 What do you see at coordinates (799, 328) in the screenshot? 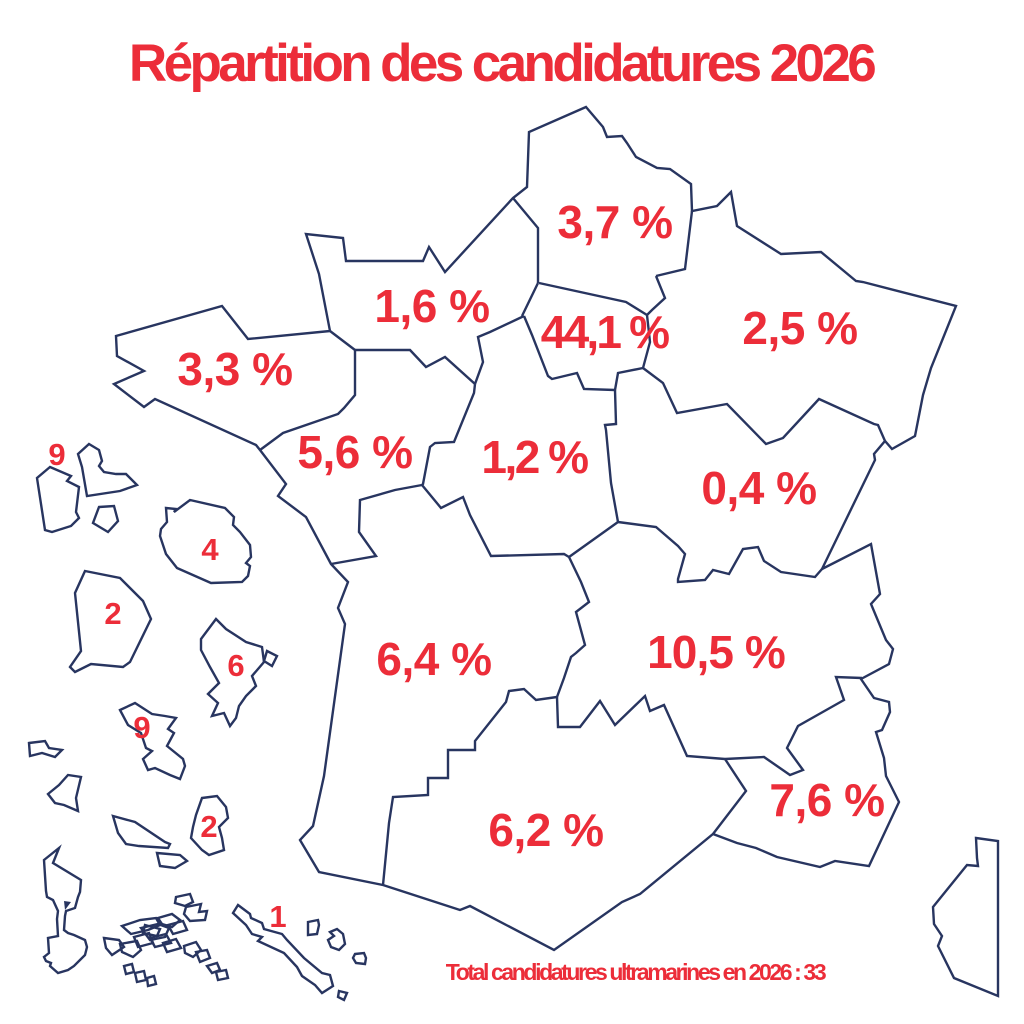
I see `svg-text: 2,5 %` at bounding box center [799, 328].